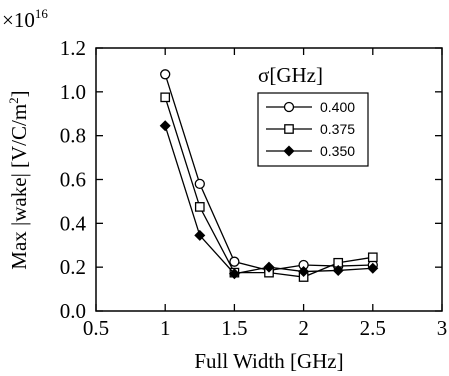 Image resolution: width=449 pixels, height=376 pixels. I want to click on legend-item: 0.375, so click(310, 129).